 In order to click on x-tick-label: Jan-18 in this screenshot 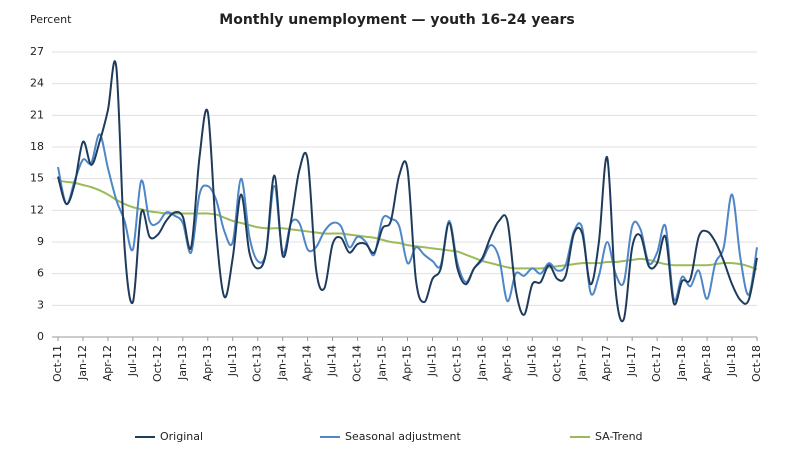, I will do `click(681, 363)`.